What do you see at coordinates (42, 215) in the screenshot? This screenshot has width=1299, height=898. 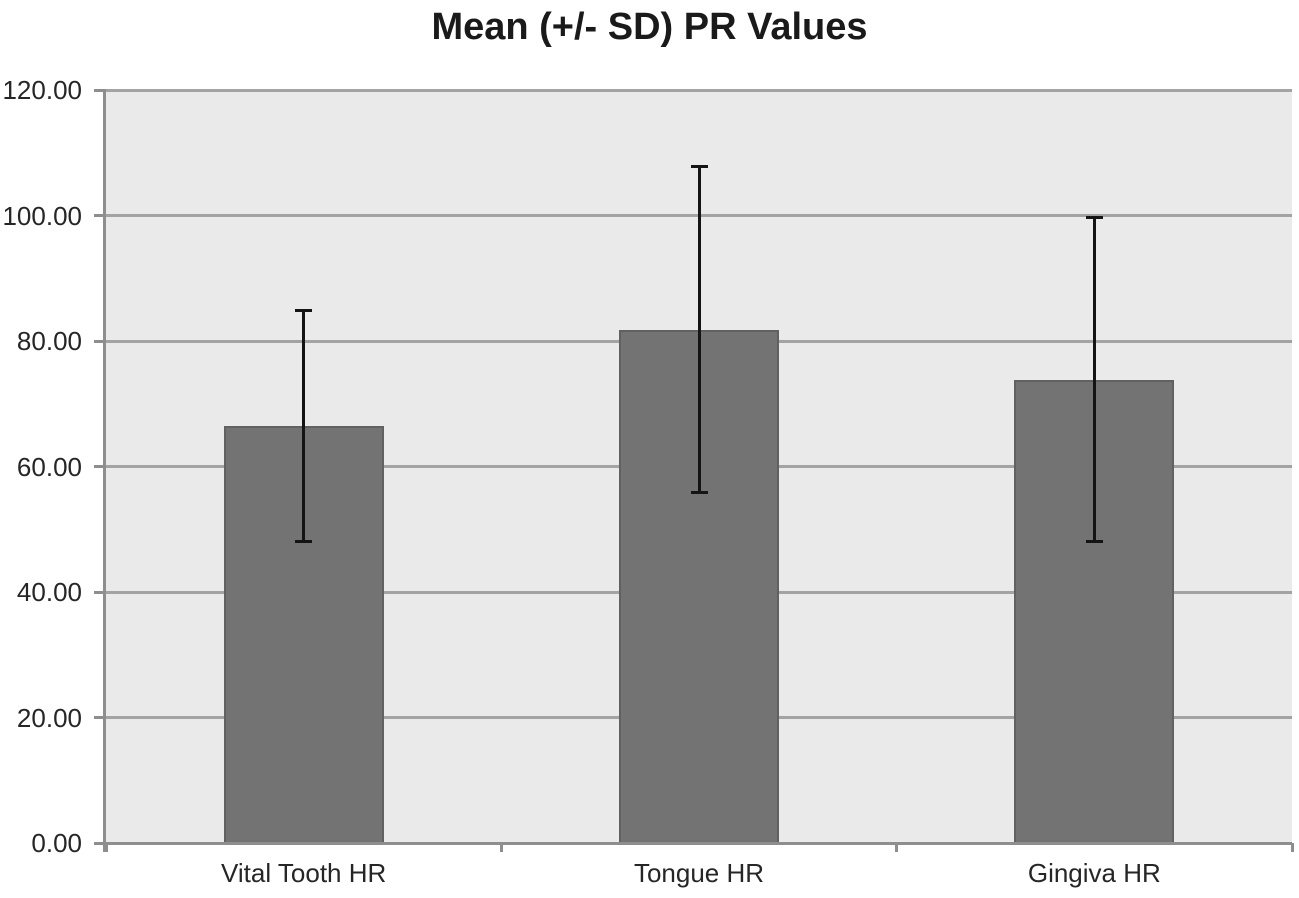 I see `y-tick-label: 100.00` at bounding box center [42, 215].